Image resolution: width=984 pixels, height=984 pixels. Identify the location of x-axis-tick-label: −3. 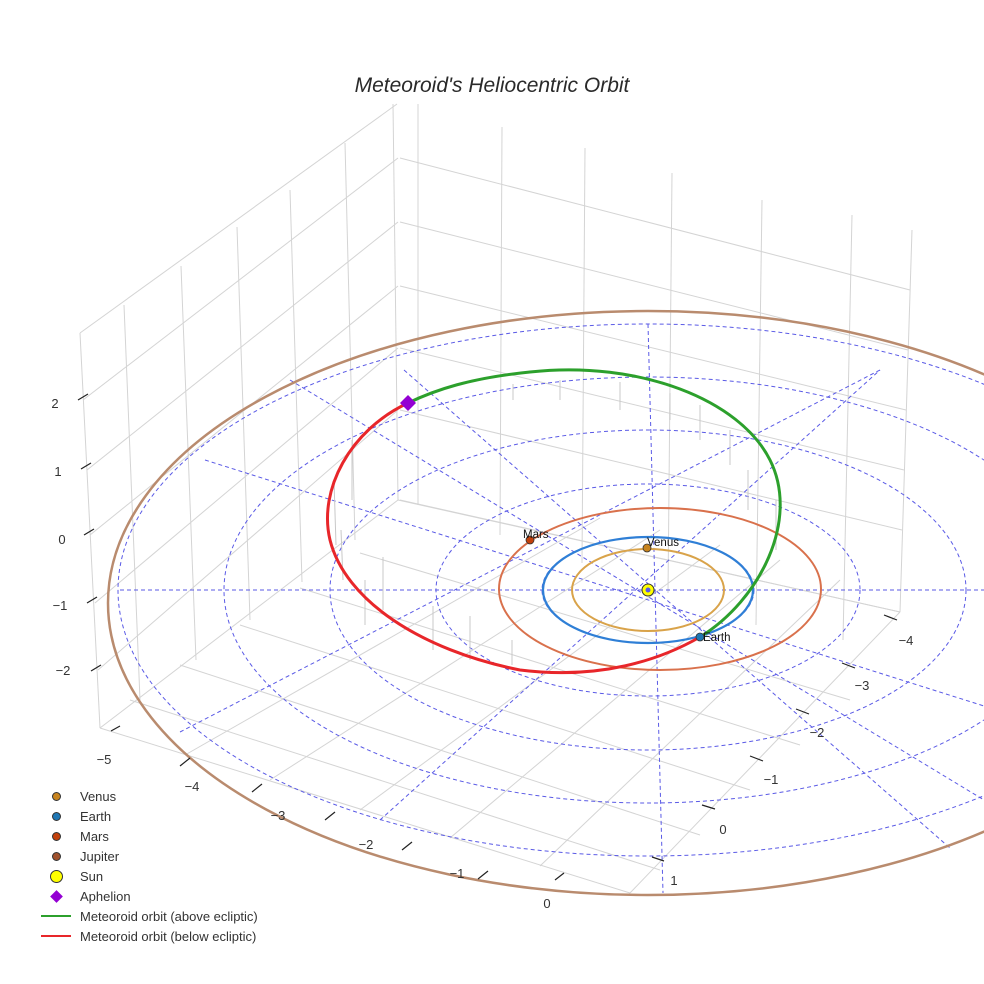
(278, 815).